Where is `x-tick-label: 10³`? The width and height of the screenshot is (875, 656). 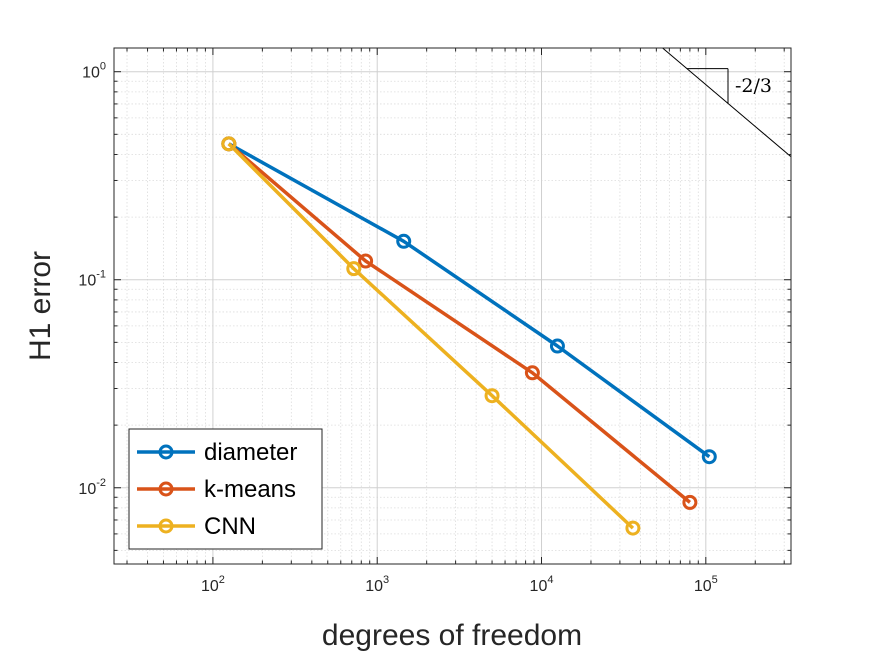 x-tick-label: 10³ is located at coordinates (377, 584).